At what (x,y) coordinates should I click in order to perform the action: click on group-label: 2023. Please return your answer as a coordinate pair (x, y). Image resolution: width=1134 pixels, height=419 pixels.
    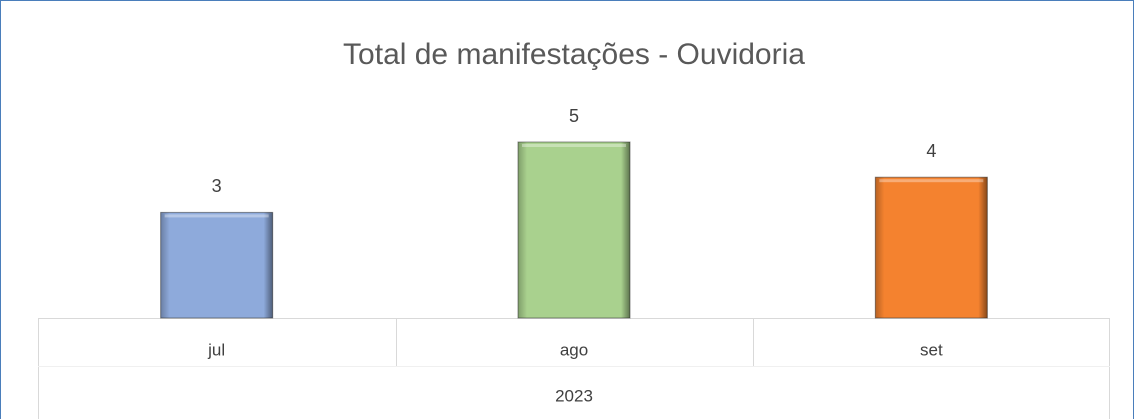
    Looking at the image, I should click on (574, 395).